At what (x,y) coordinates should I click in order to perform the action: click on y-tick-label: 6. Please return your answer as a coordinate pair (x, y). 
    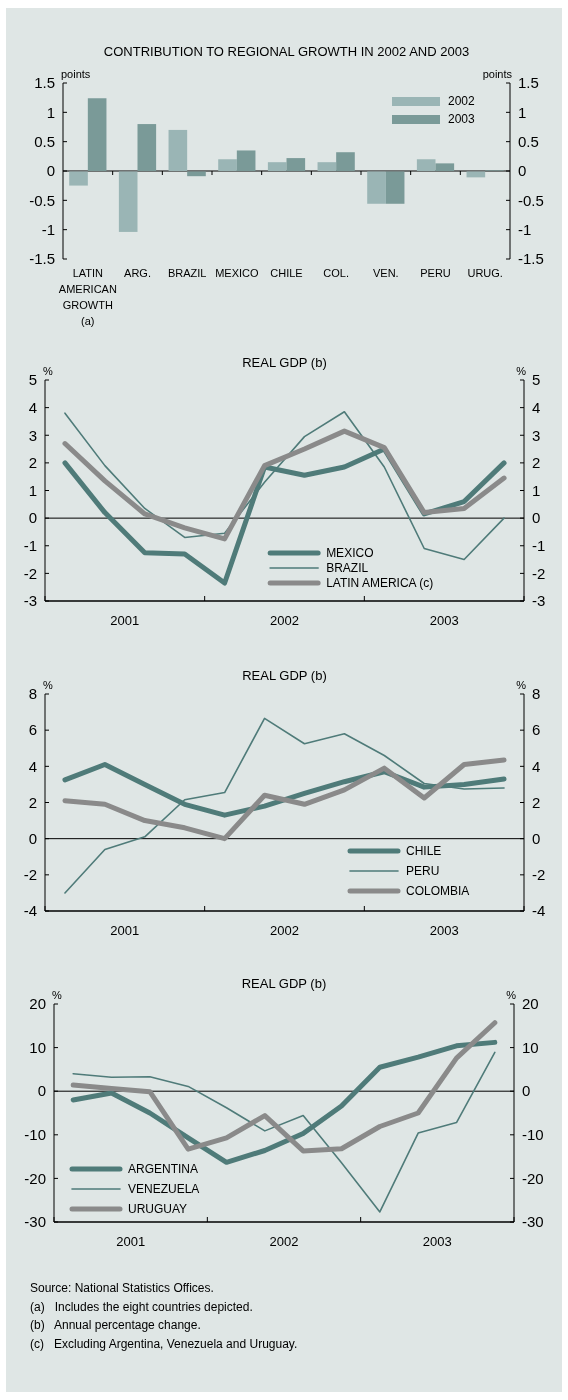
    Looking at the image, I should click on (32, 730).